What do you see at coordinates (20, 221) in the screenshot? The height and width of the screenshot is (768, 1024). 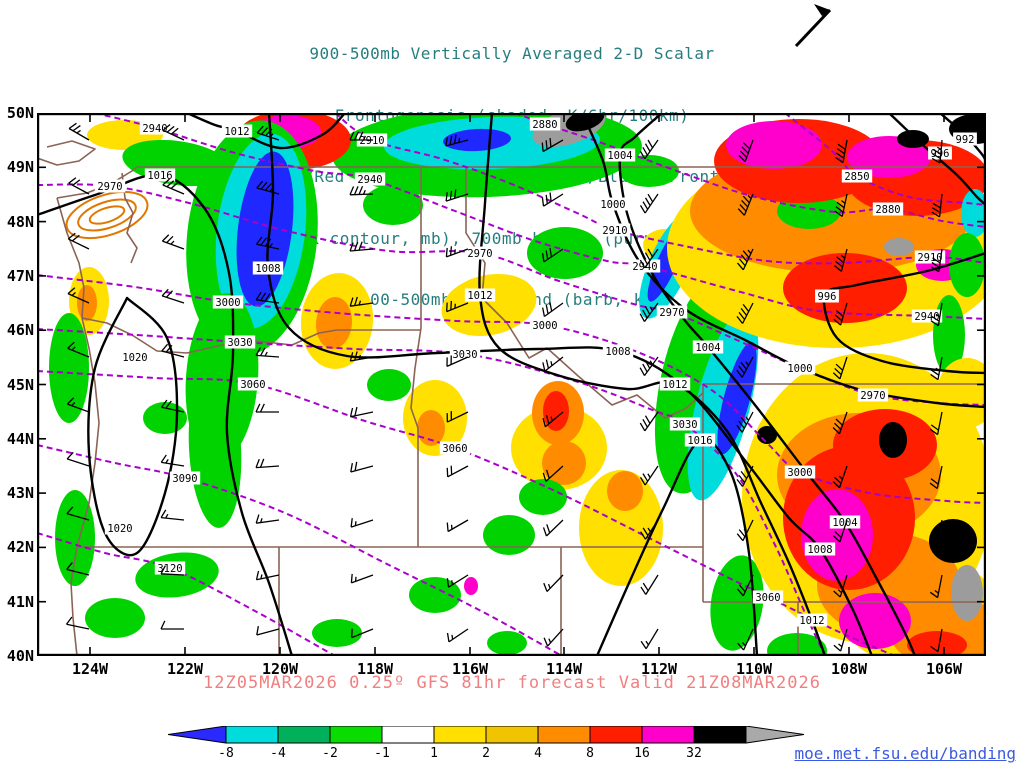 I see `lat-axis-label: 48N` at bounding box center [20, 221].